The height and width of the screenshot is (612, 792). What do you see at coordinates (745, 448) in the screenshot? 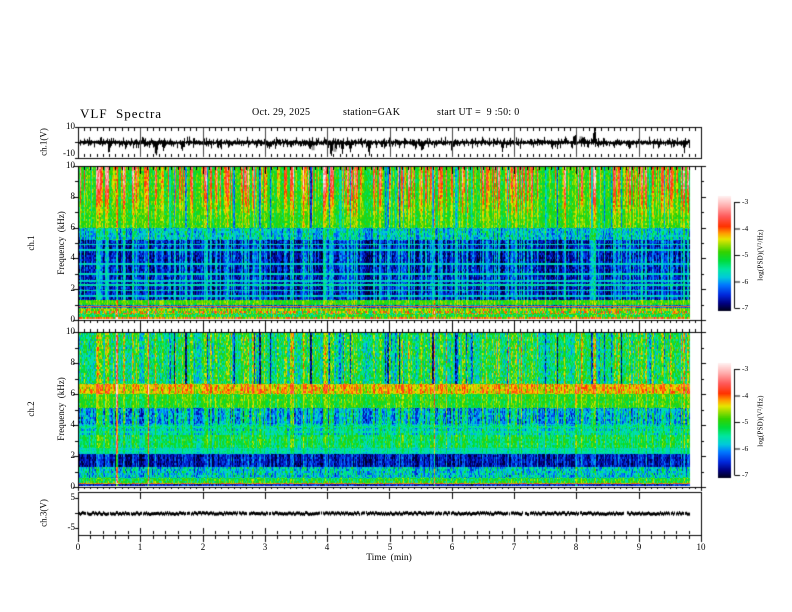
I see `colorbar2-tick-label: -6` at bounding box center [745, 448].